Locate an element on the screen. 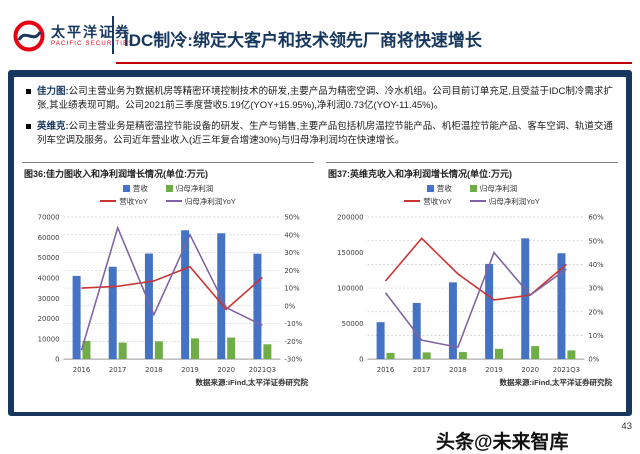 This screenshot has width=640, height=454. svg-text: 200000 is located at coordinates (350, 218).